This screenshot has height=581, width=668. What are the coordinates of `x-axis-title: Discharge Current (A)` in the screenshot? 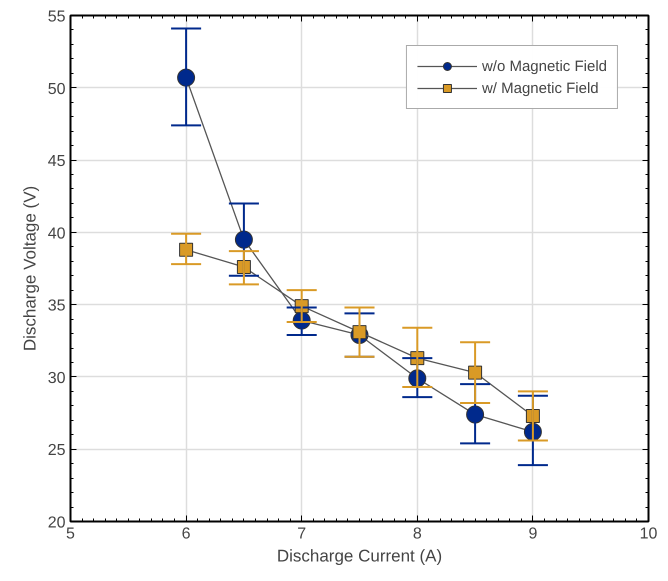 It's located at (359, 556).